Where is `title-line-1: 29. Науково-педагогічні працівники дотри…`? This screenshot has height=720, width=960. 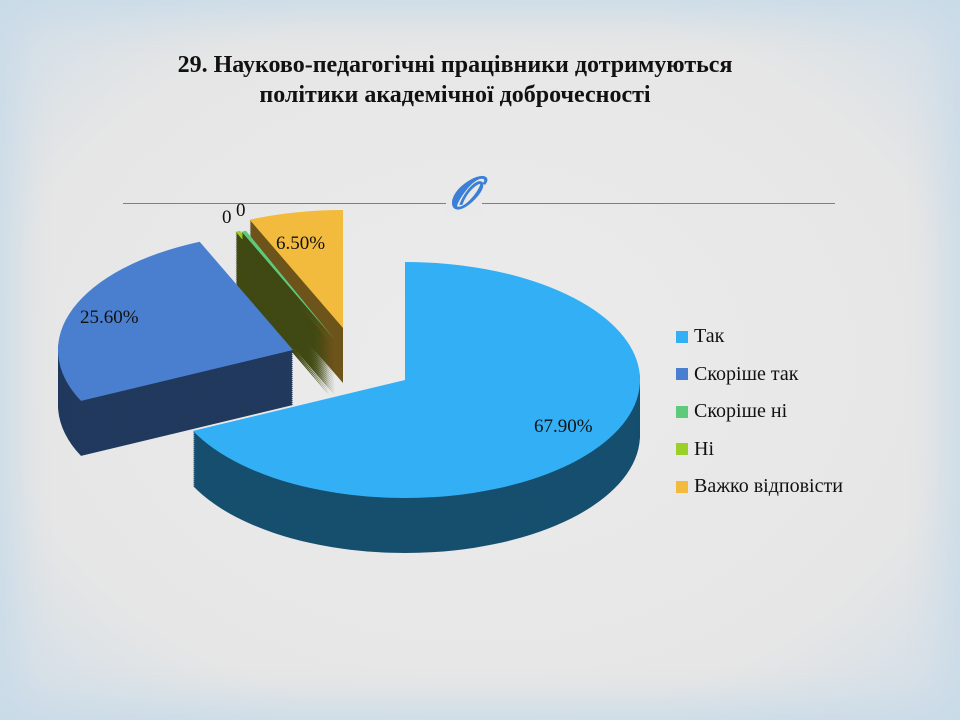
title-line-1: 29. Науково-педагогічні працівники дотри… is located at coordinates (455, 65).